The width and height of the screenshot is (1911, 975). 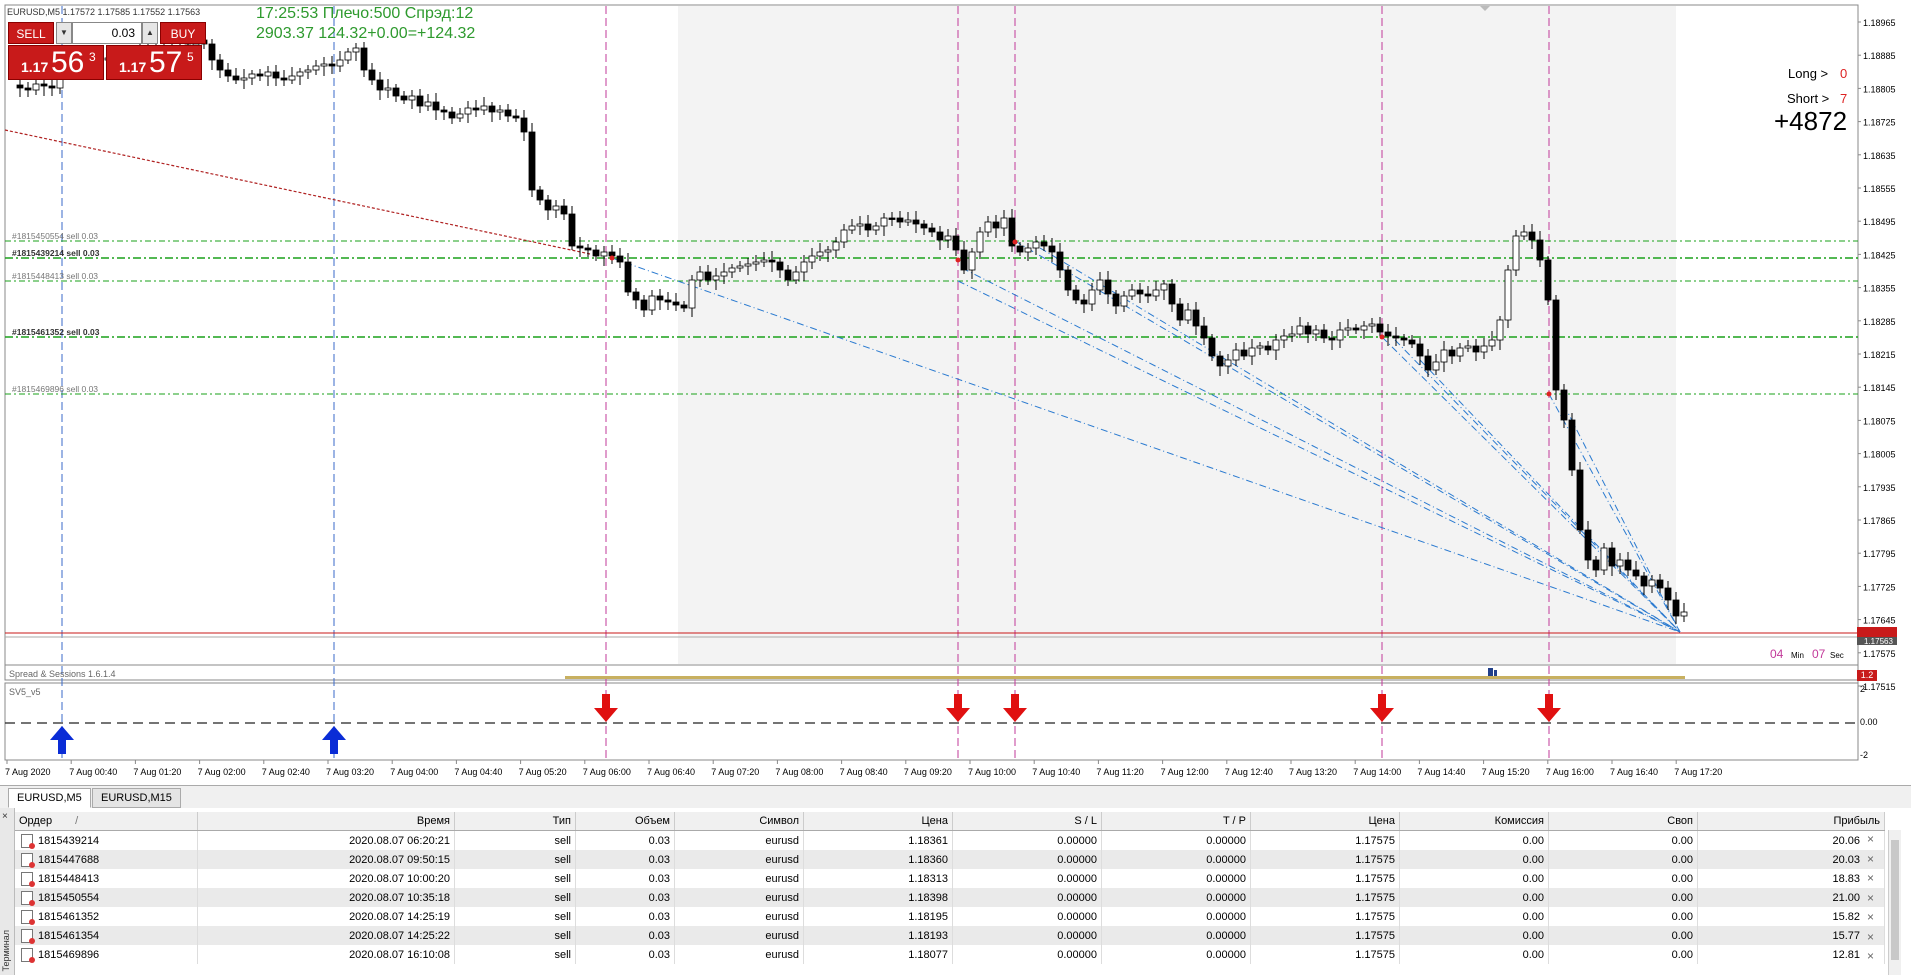 I want to click on terminal-side-tab: Терминал, so click(x=7, y=891).